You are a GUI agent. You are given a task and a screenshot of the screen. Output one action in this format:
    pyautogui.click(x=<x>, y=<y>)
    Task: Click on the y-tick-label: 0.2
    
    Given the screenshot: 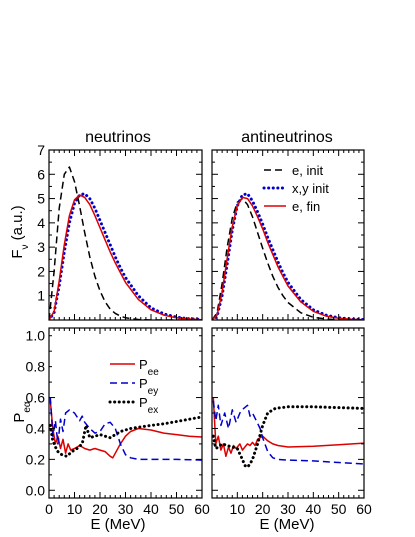 What is the action you would take?
    pyautogui.click(x=36, y=459)
    